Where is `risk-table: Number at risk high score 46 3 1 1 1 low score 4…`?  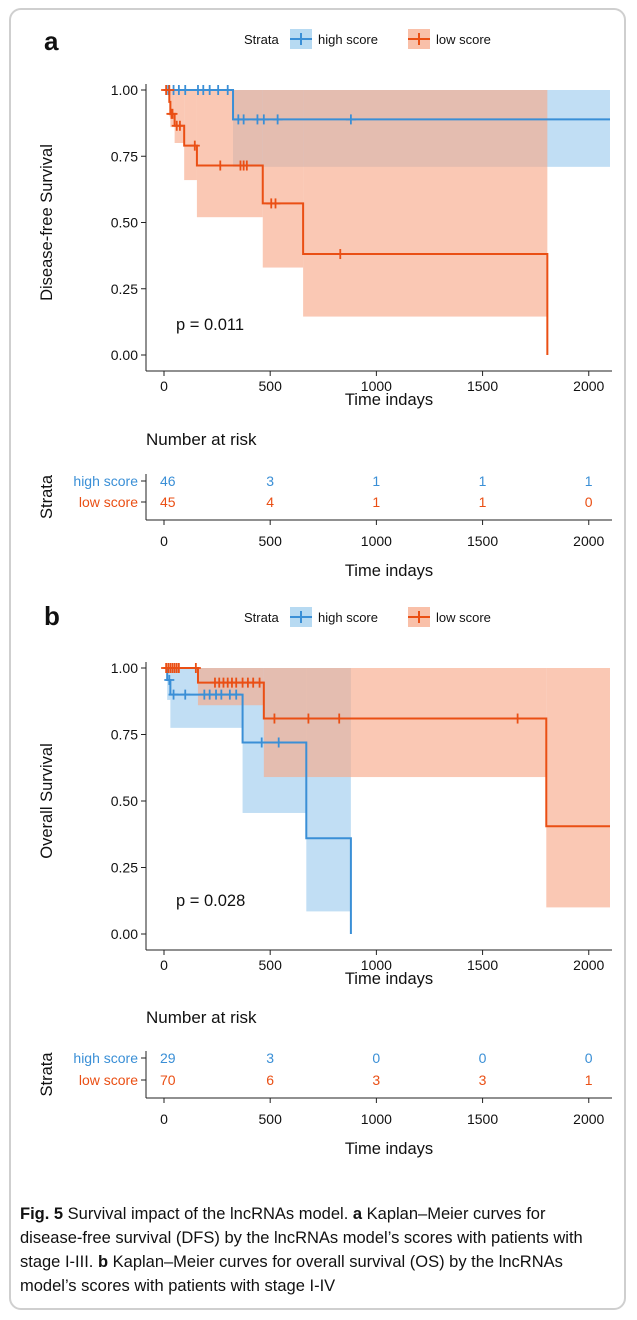
risk-table: Number at risk high score 46 3 1 1 1 low score 4… is located at coordinates (325, 505).